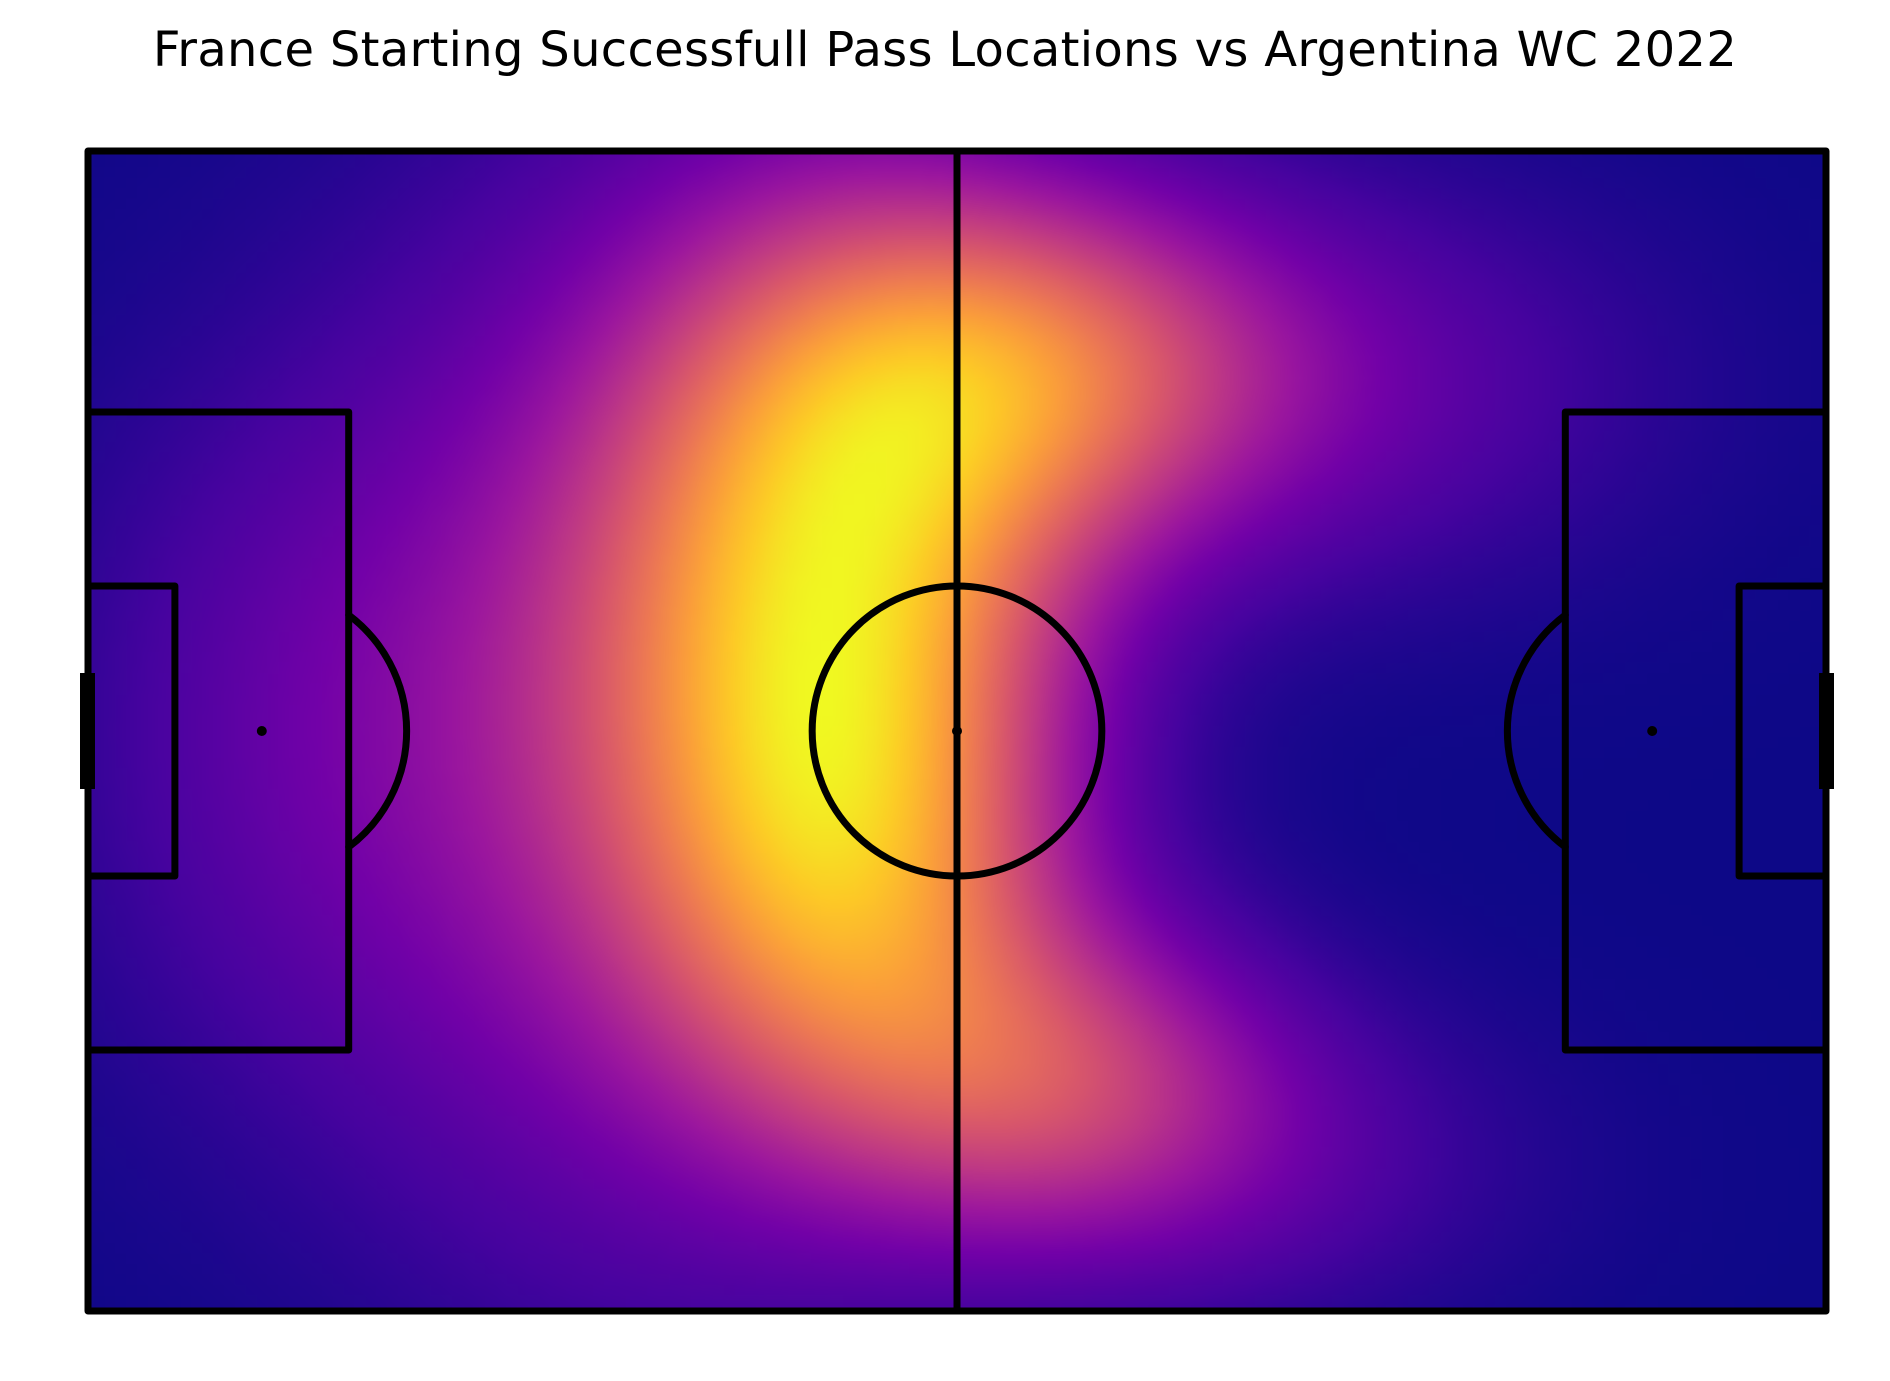 The height and width of the screenshot is (1381, 1890). What do you see at coordinates (378, 731) in the screenshot?
I see `penalty-arc-left` at bounding box center [378, 731].